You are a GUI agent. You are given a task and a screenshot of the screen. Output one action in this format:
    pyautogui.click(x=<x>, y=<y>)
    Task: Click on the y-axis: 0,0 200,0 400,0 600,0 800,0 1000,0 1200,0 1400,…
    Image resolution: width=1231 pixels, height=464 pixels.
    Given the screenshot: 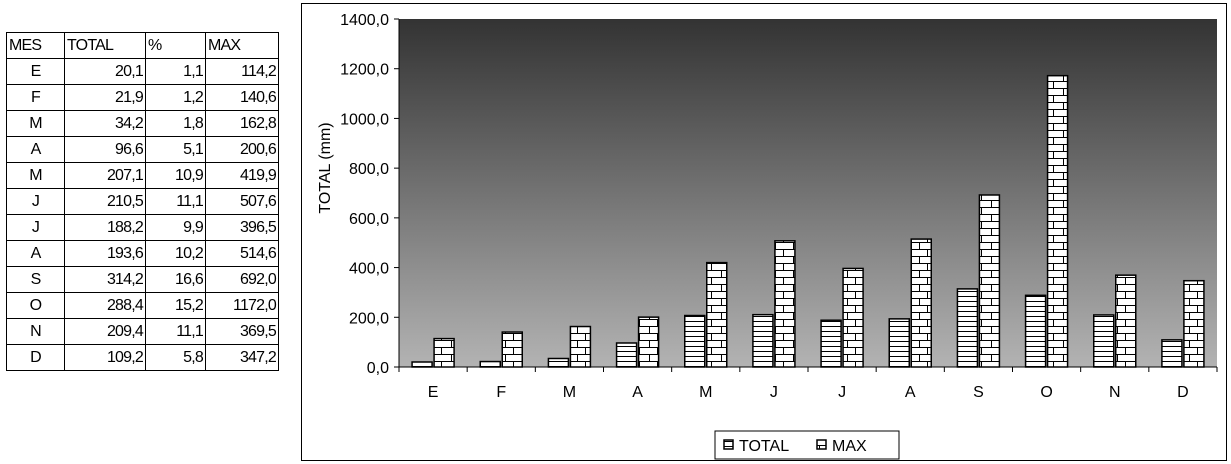 What is the action you would take?
    pyautogui.click(x=370, y=194)
    